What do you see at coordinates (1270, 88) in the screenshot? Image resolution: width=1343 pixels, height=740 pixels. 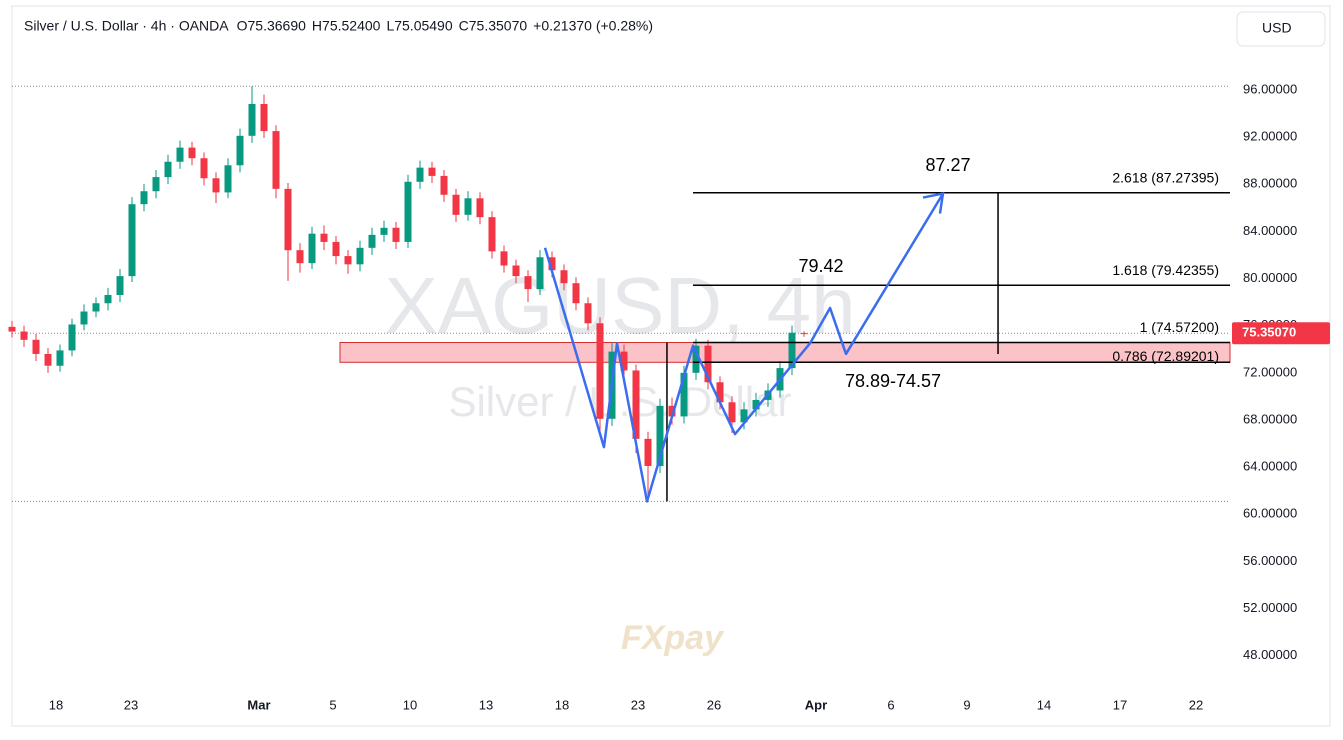 I see `y-tick-label: 96.00000` at bounding box center [1270, 88].